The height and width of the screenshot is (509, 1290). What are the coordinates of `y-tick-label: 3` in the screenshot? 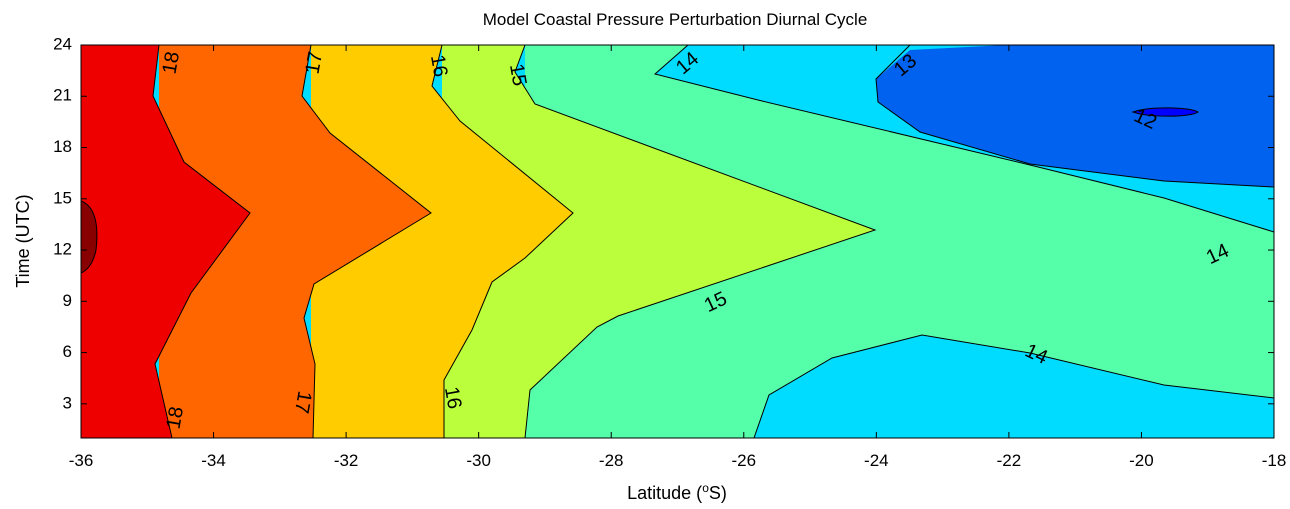 It's located at (67, 402).